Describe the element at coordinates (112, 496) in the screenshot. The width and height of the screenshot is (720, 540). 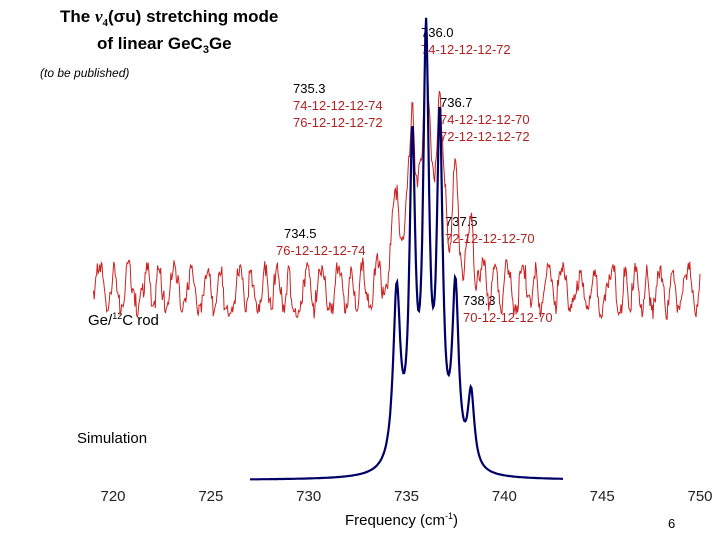
I see `x-tick-label-720: 720` at that location.